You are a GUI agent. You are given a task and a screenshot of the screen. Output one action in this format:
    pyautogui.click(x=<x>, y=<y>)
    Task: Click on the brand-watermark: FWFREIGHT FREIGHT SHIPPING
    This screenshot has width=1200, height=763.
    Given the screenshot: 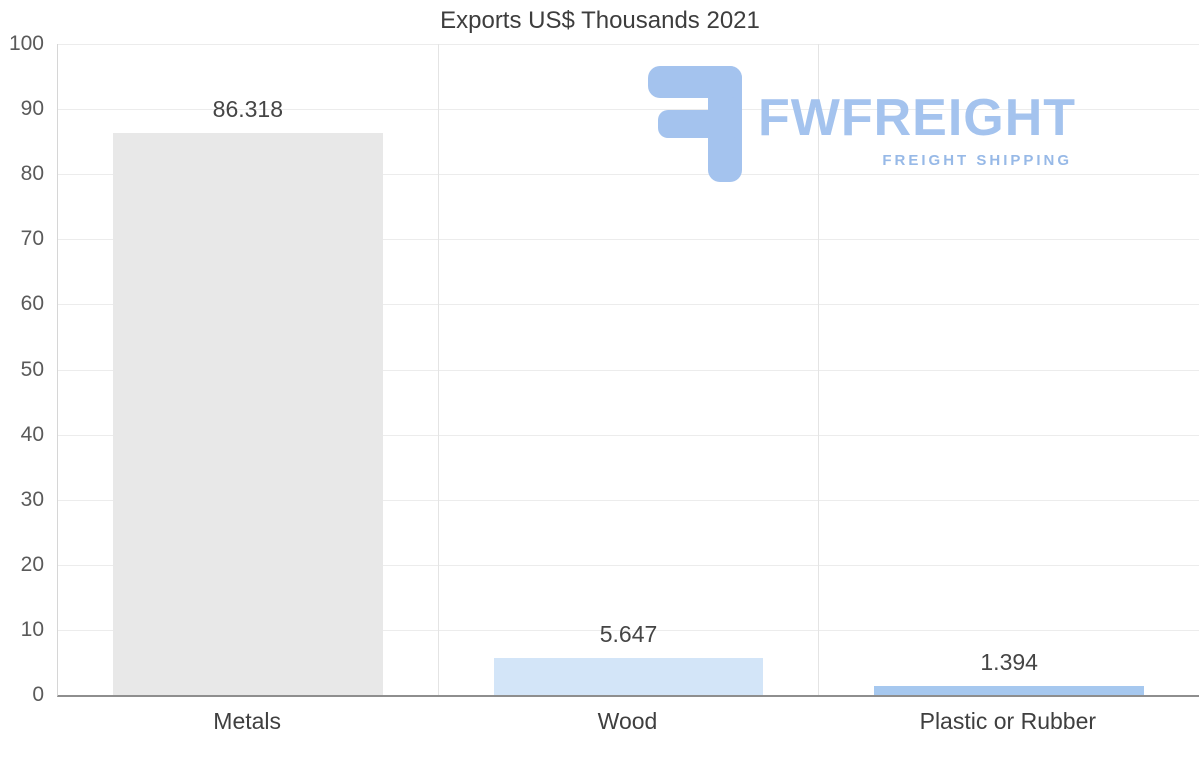 What is the action you would take?
    pyautogui.click(x=862, y=124)
    